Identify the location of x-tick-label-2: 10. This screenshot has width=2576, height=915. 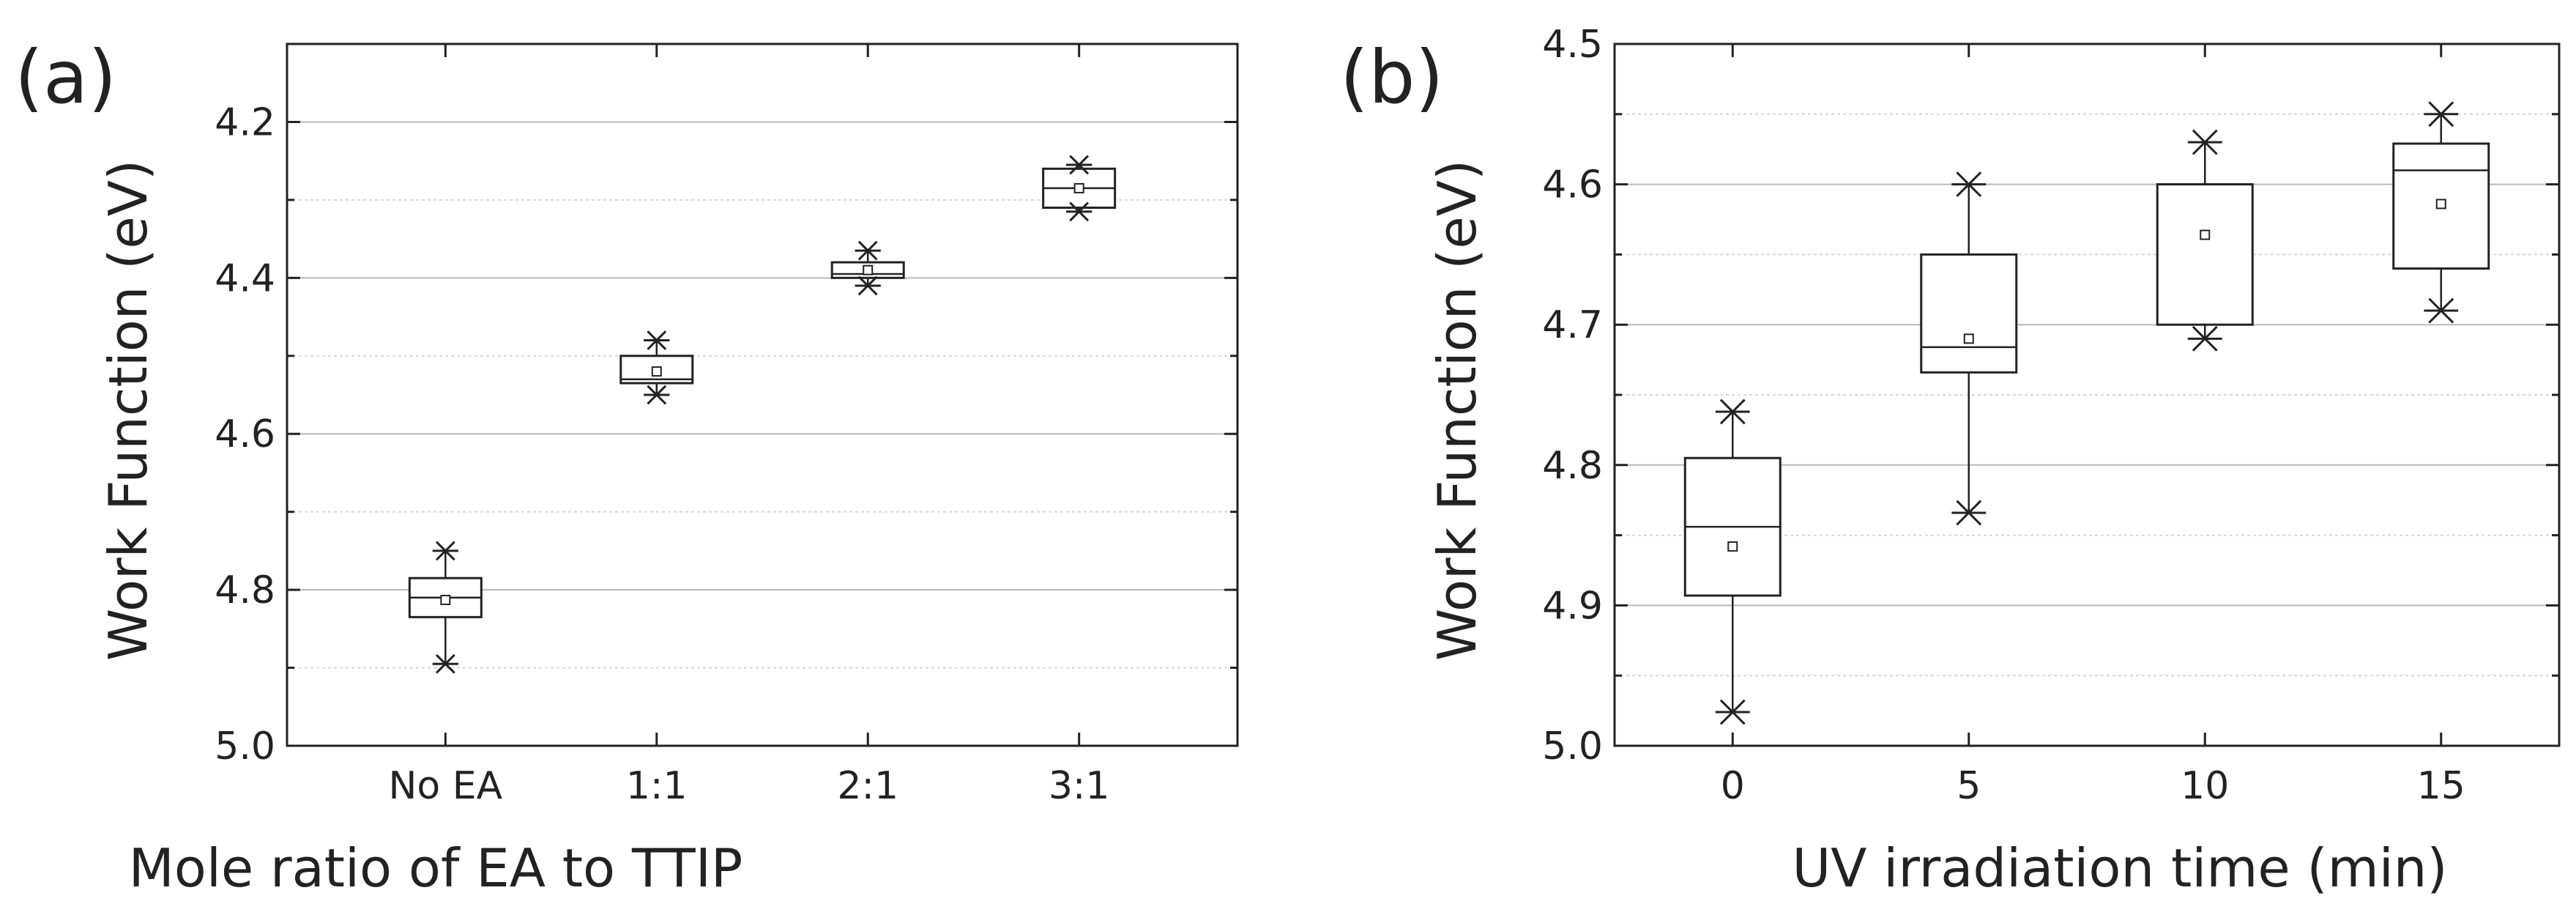
(2205, 786).